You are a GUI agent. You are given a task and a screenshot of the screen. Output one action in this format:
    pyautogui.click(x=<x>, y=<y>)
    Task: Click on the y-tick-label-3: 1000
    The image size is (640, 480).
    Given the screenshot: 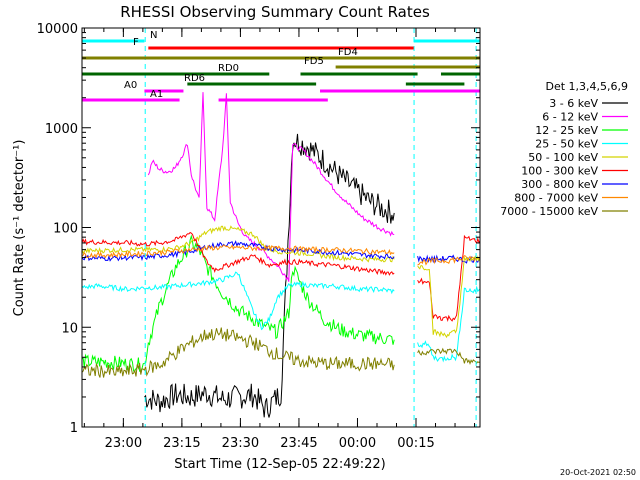 What is the action you would take?
    pyautogui.click(x=61, y=129)
    